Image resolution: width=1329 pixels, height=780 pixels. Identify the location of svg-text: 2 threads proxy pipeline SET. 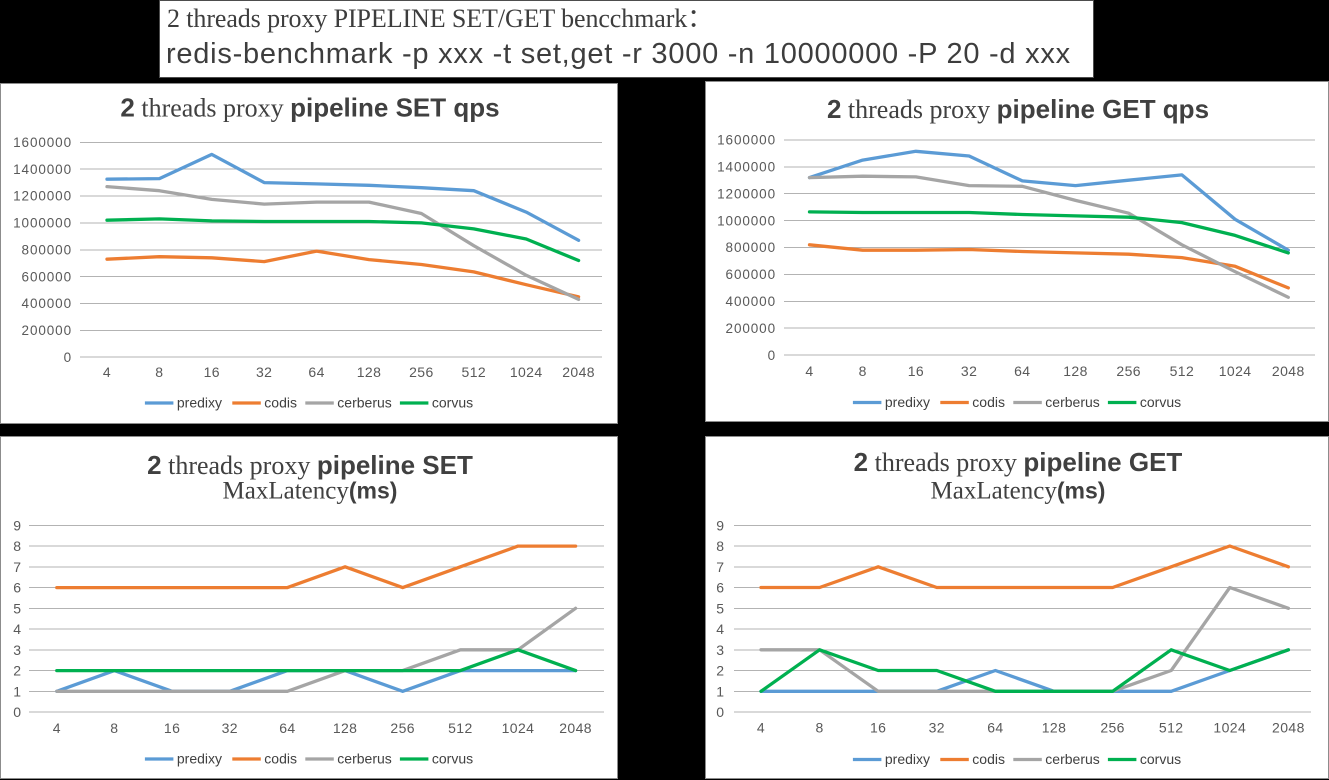
(310, 465).